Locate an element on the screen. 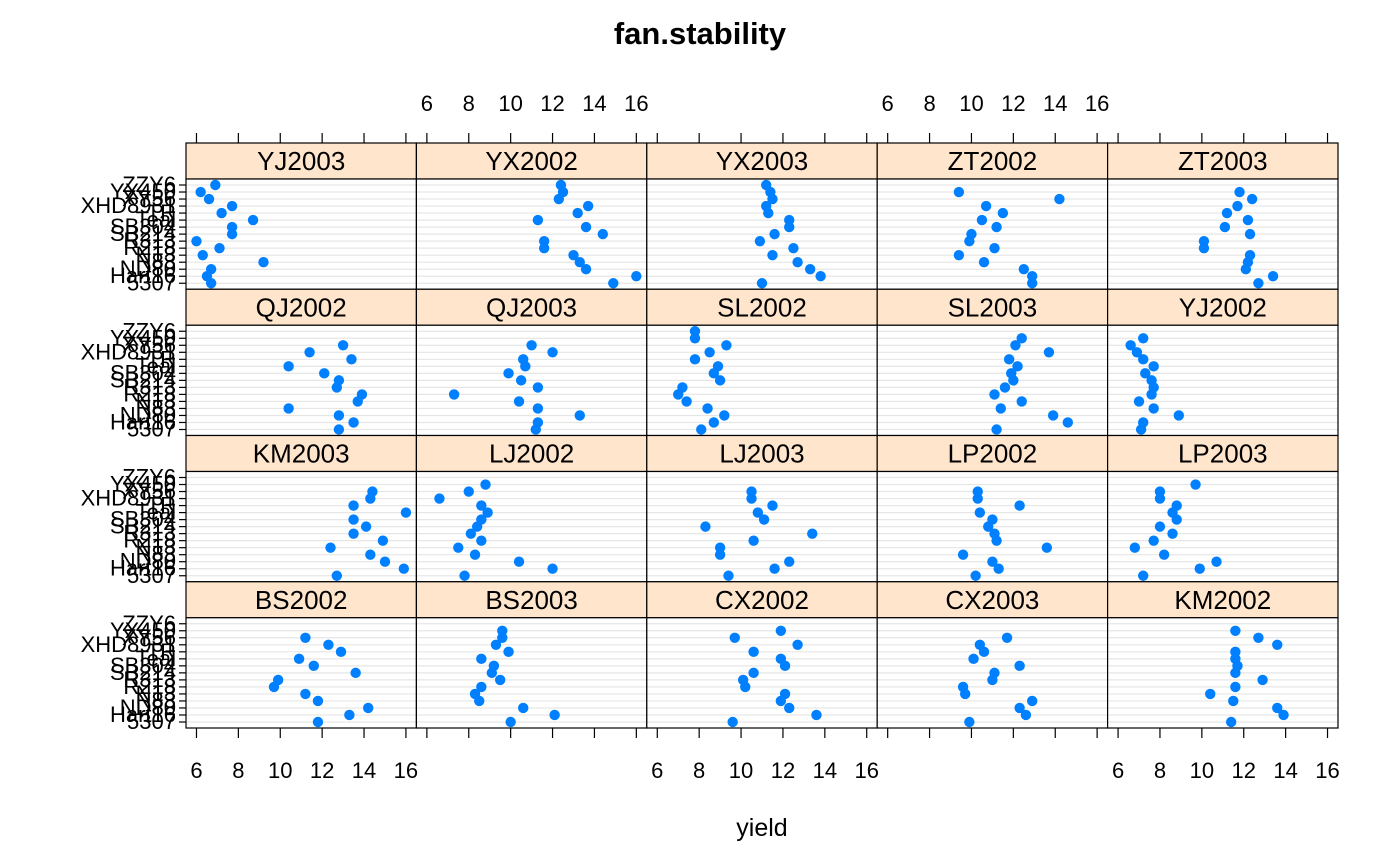 The image size is (1400, 866). x-tick-label-top: 6 is located at coordinates (427, 103).